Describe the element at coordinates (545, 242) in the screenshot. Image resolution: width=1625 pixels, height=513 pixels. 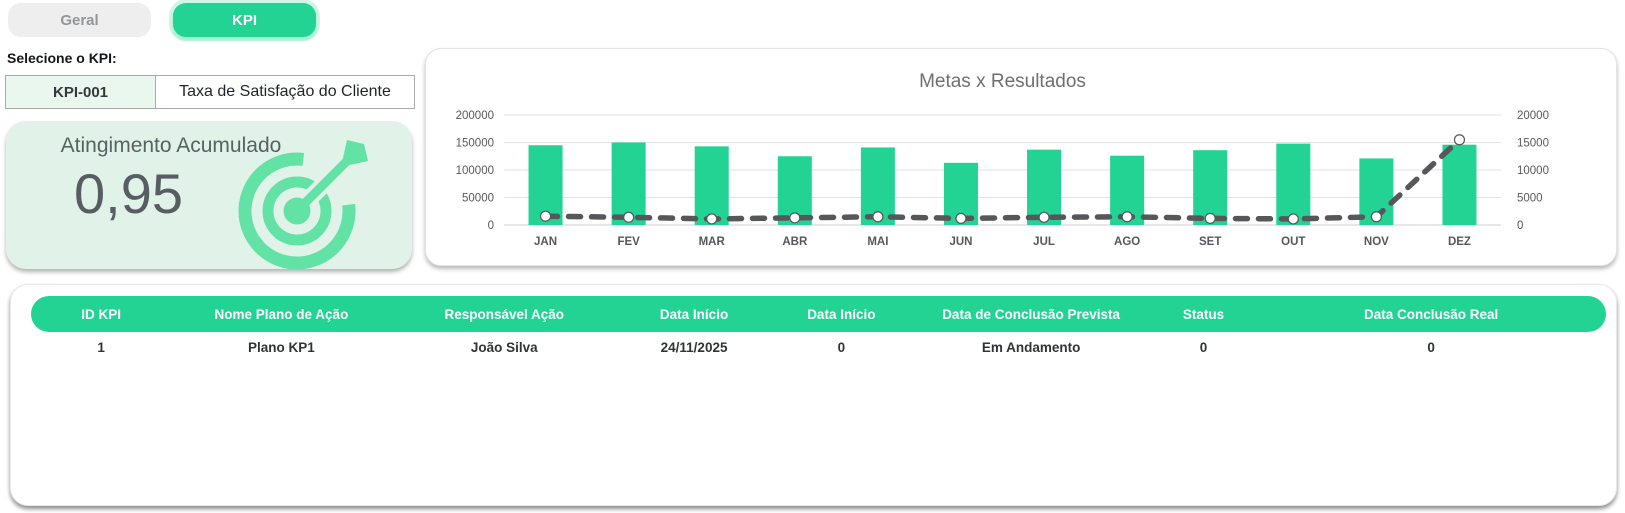
I see `svg-text: JAN` at that location.